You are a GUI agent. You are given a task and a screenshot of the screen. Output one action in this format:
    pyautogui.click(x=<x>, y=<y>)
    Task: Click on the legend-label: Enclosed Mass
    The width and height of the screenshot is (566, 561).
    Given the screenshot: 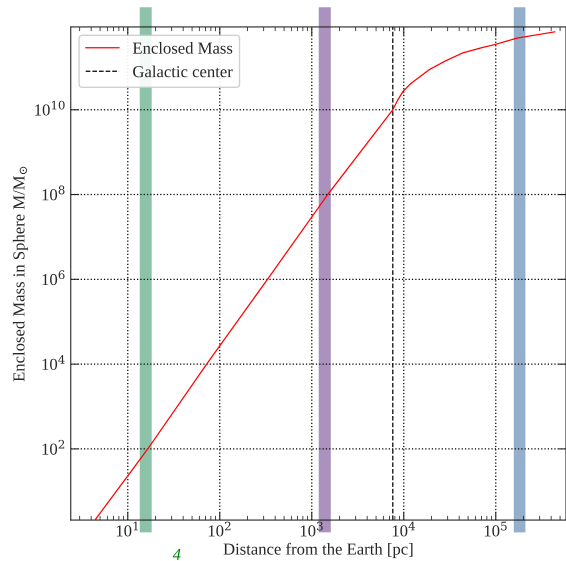 What is the action you would take?
    pyautogui.click(x=182, y=48)
    